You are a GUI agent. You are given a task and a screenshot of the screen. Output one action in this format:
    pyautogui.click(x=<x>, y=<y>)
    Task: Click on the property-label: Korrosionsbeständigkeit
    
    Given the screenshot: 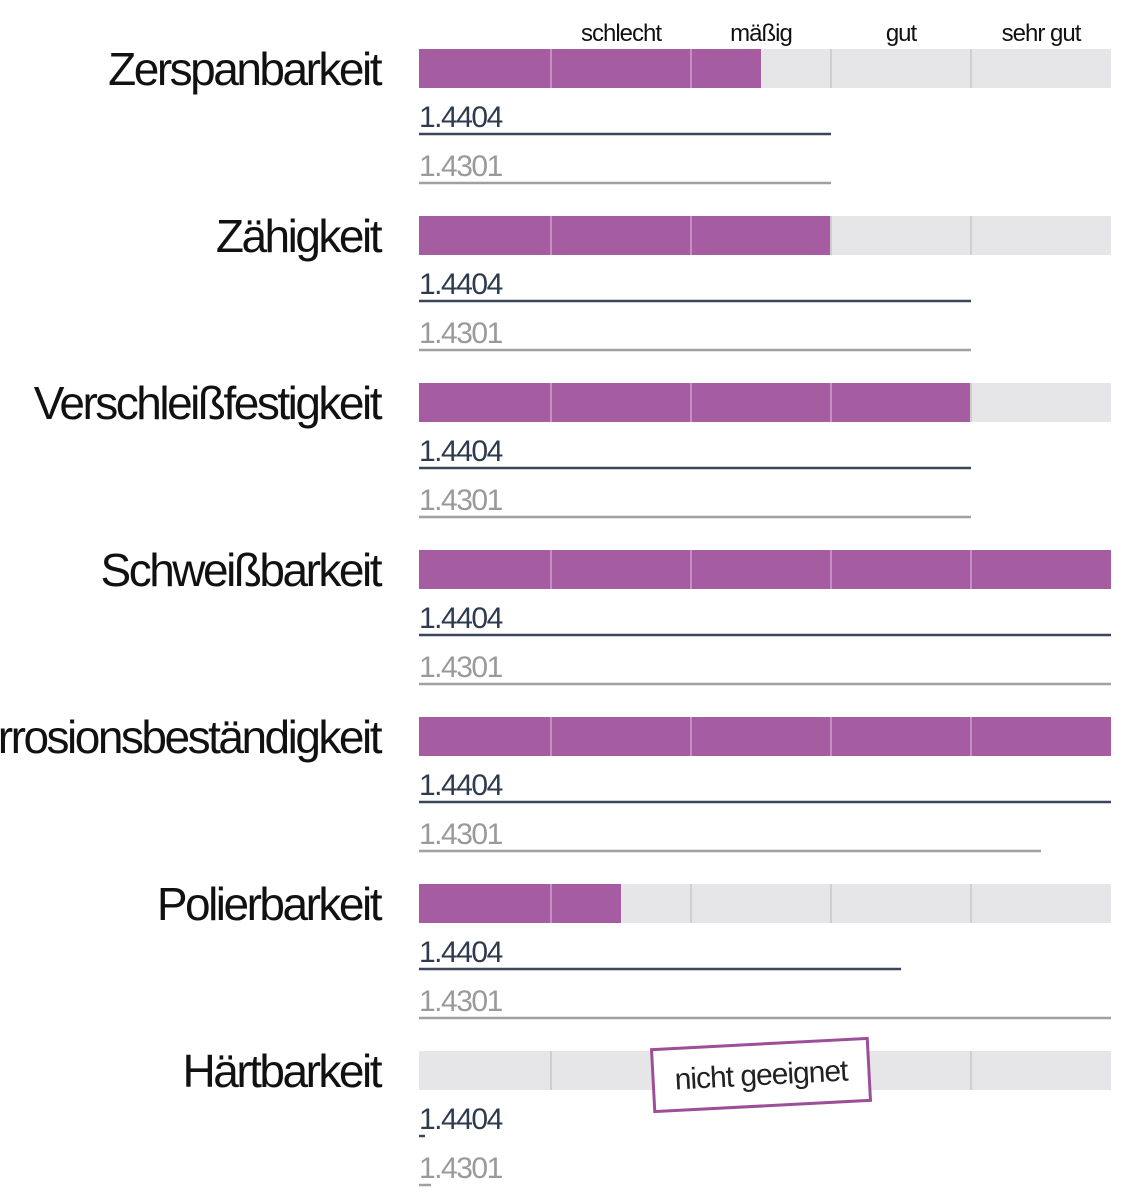 What is the action you would take?
    pyautogui.click(x=191, y=737)
    